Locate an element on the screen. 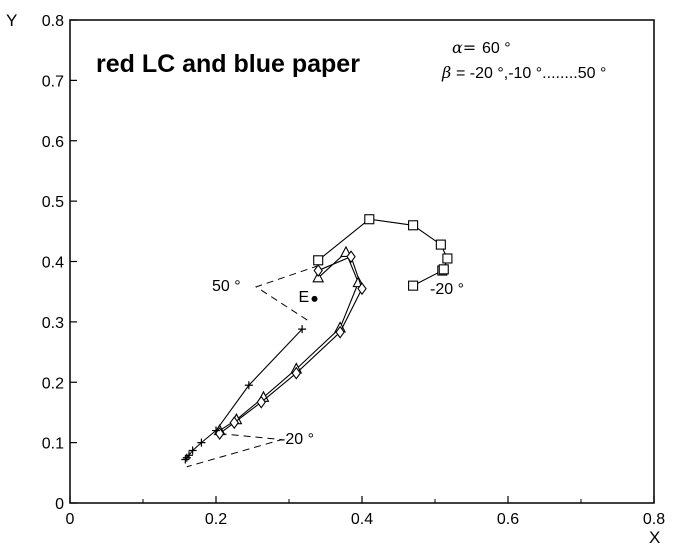 The height and width of the screenshot is (547, 673). annotation-leaders is located at coordinates (252, 366).